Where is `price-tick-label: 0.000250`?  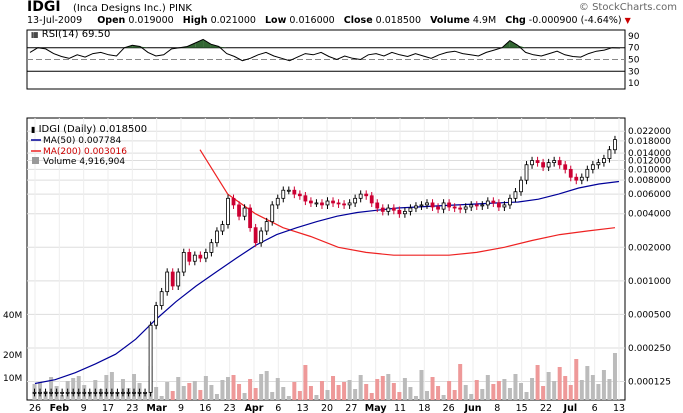
price-tick-label: 0.000250 is located at coordinates (649, 349).